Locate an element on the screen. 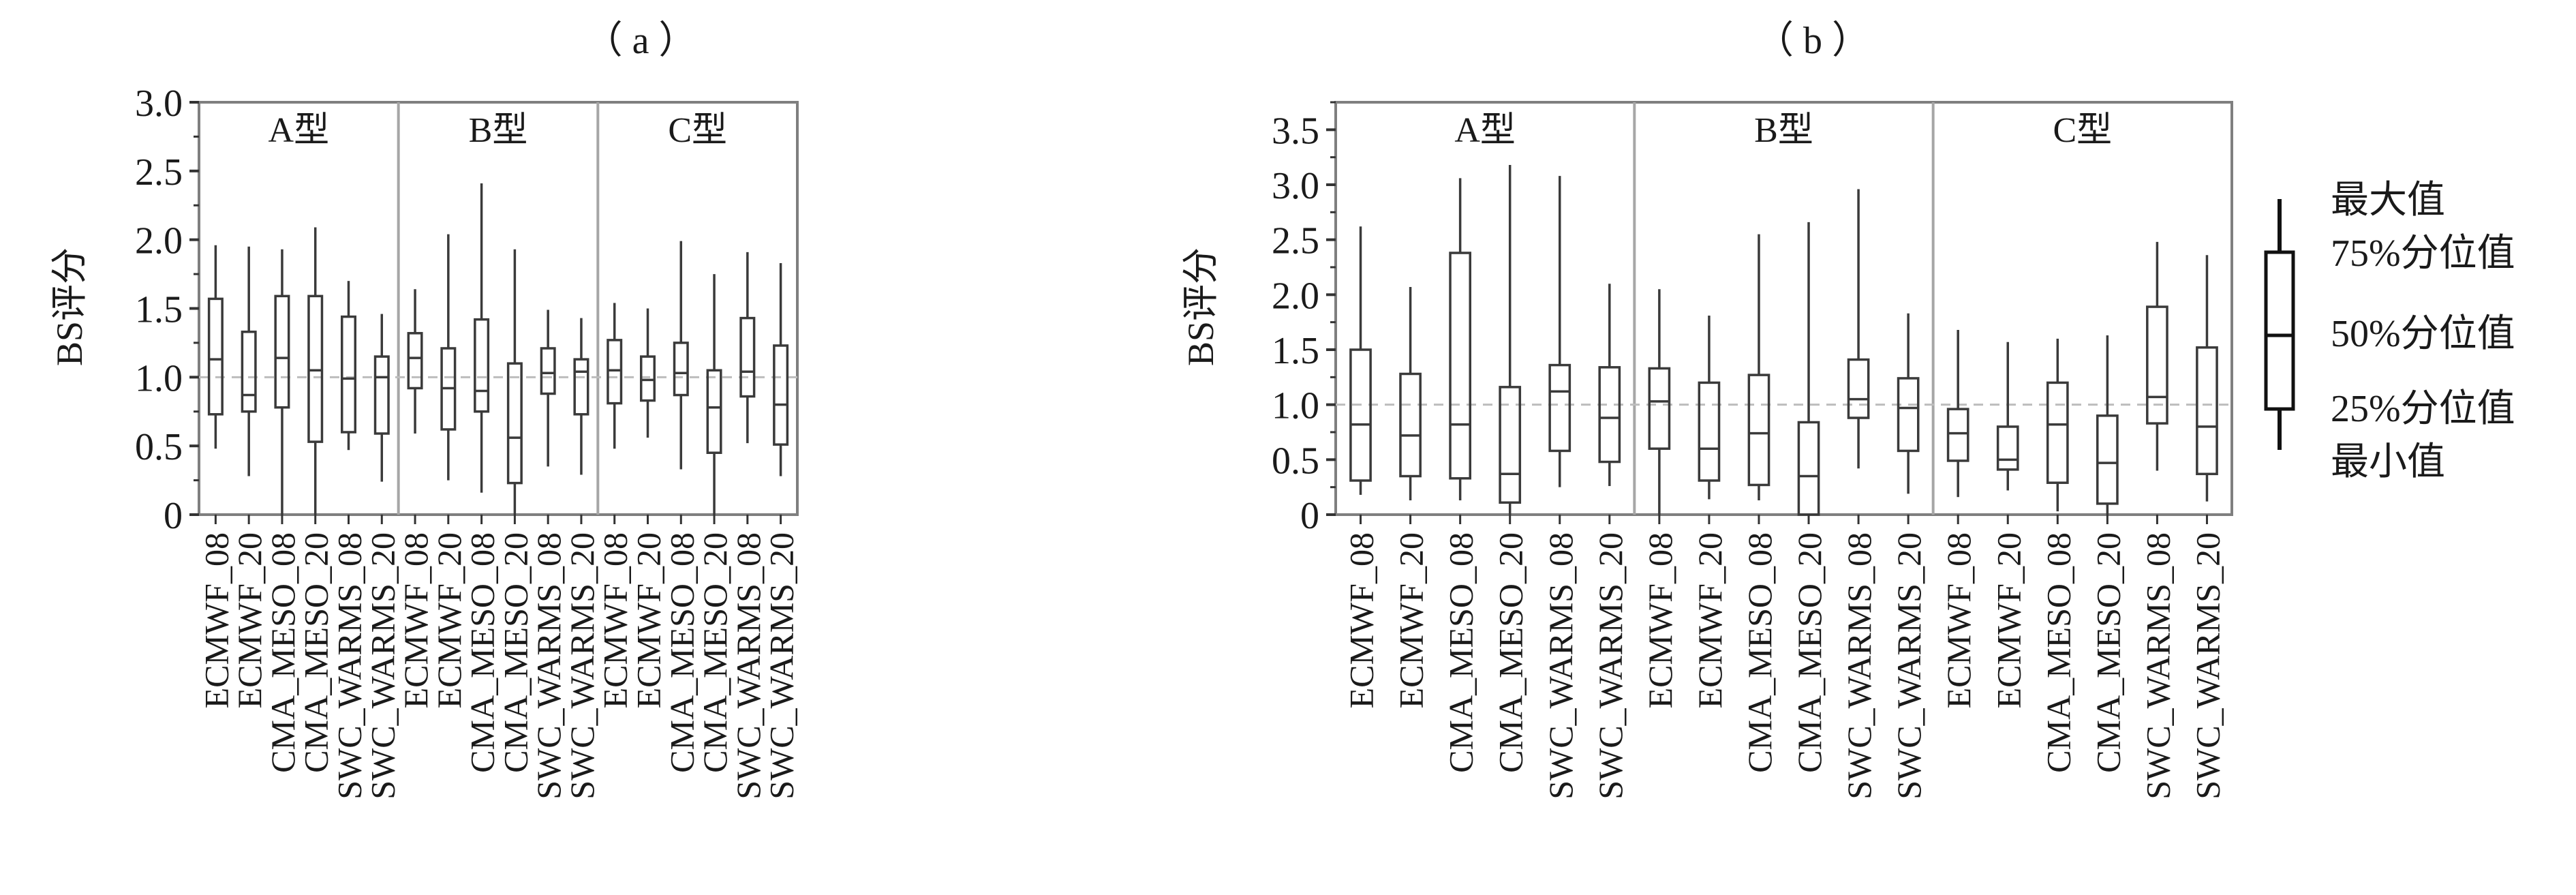  box-legend: 最大值 75%分位值 50%分位值 25%分位值 最小值 is located at coordinates (2389, 331).